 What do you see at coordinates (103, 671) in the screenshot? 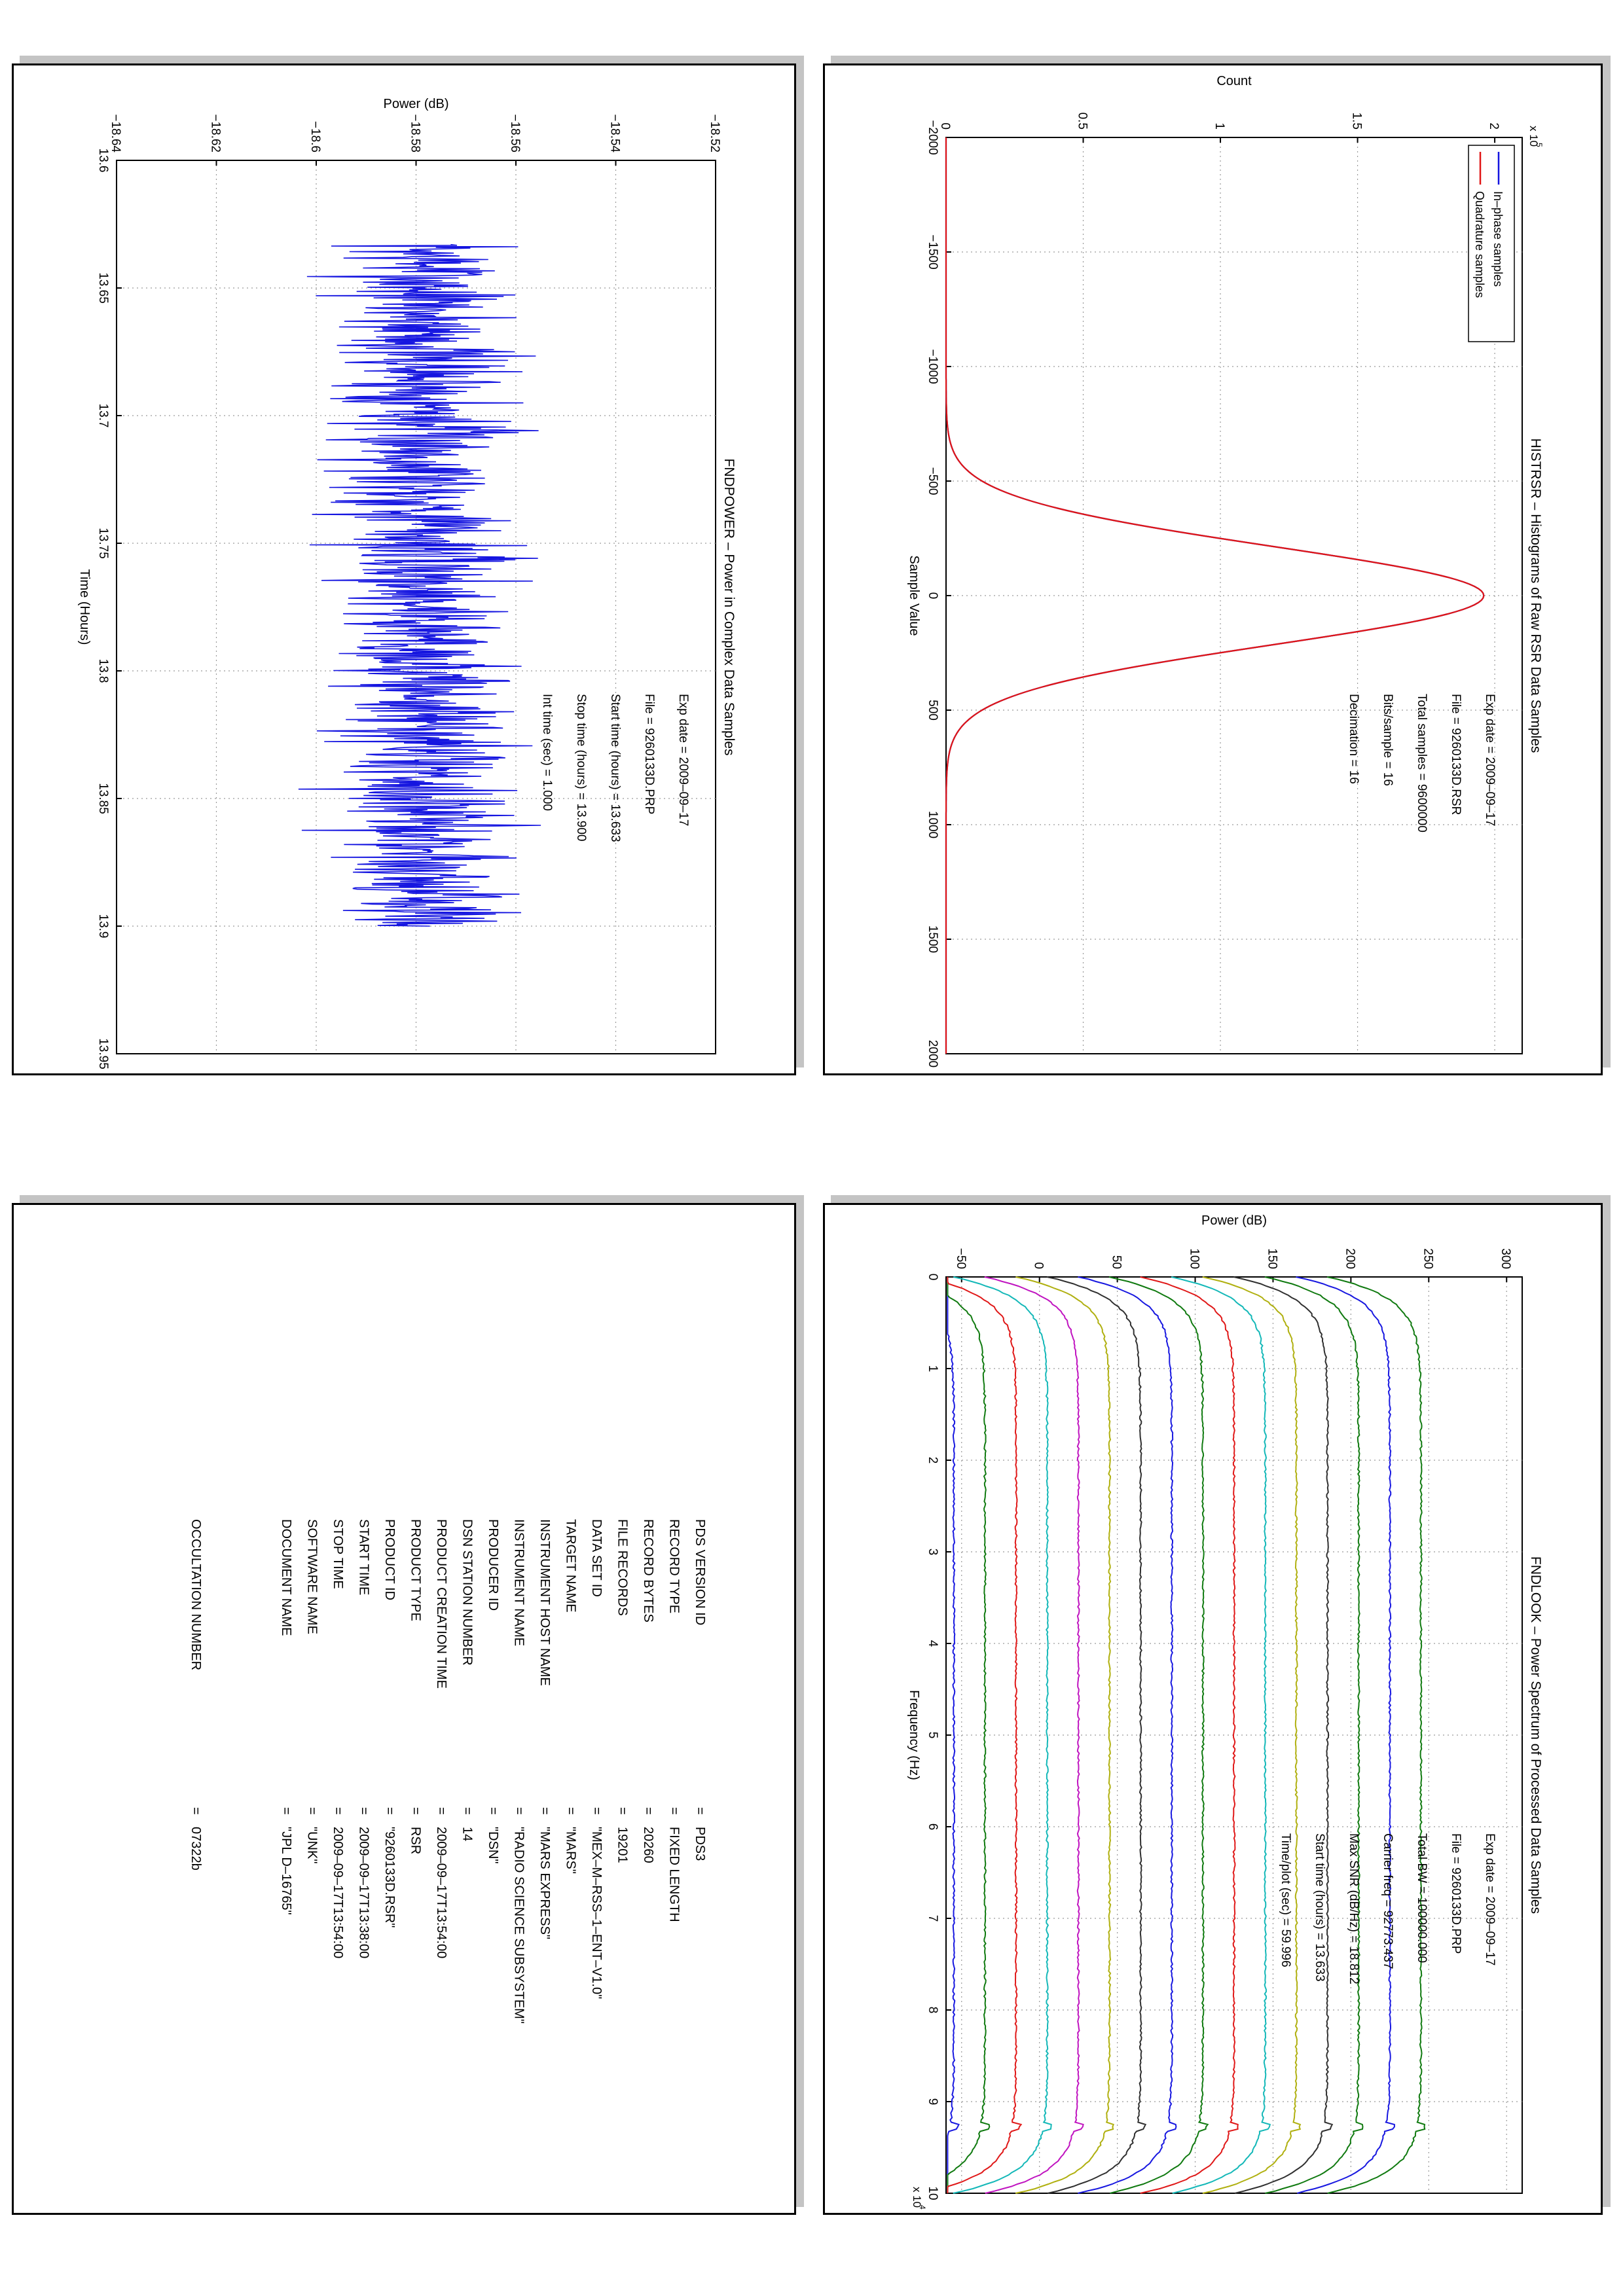
I see `x-tick-label: 13.8` at bounding box center [103, 671].